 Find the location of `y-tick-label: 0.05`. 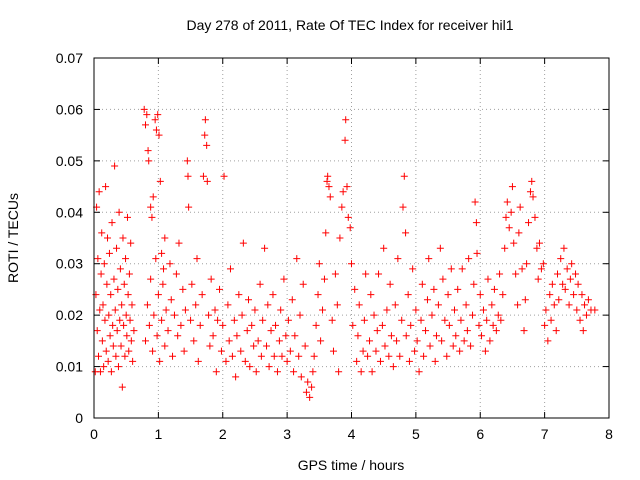

y-tick-label: 0.05 is located at coordinates (69, 161).